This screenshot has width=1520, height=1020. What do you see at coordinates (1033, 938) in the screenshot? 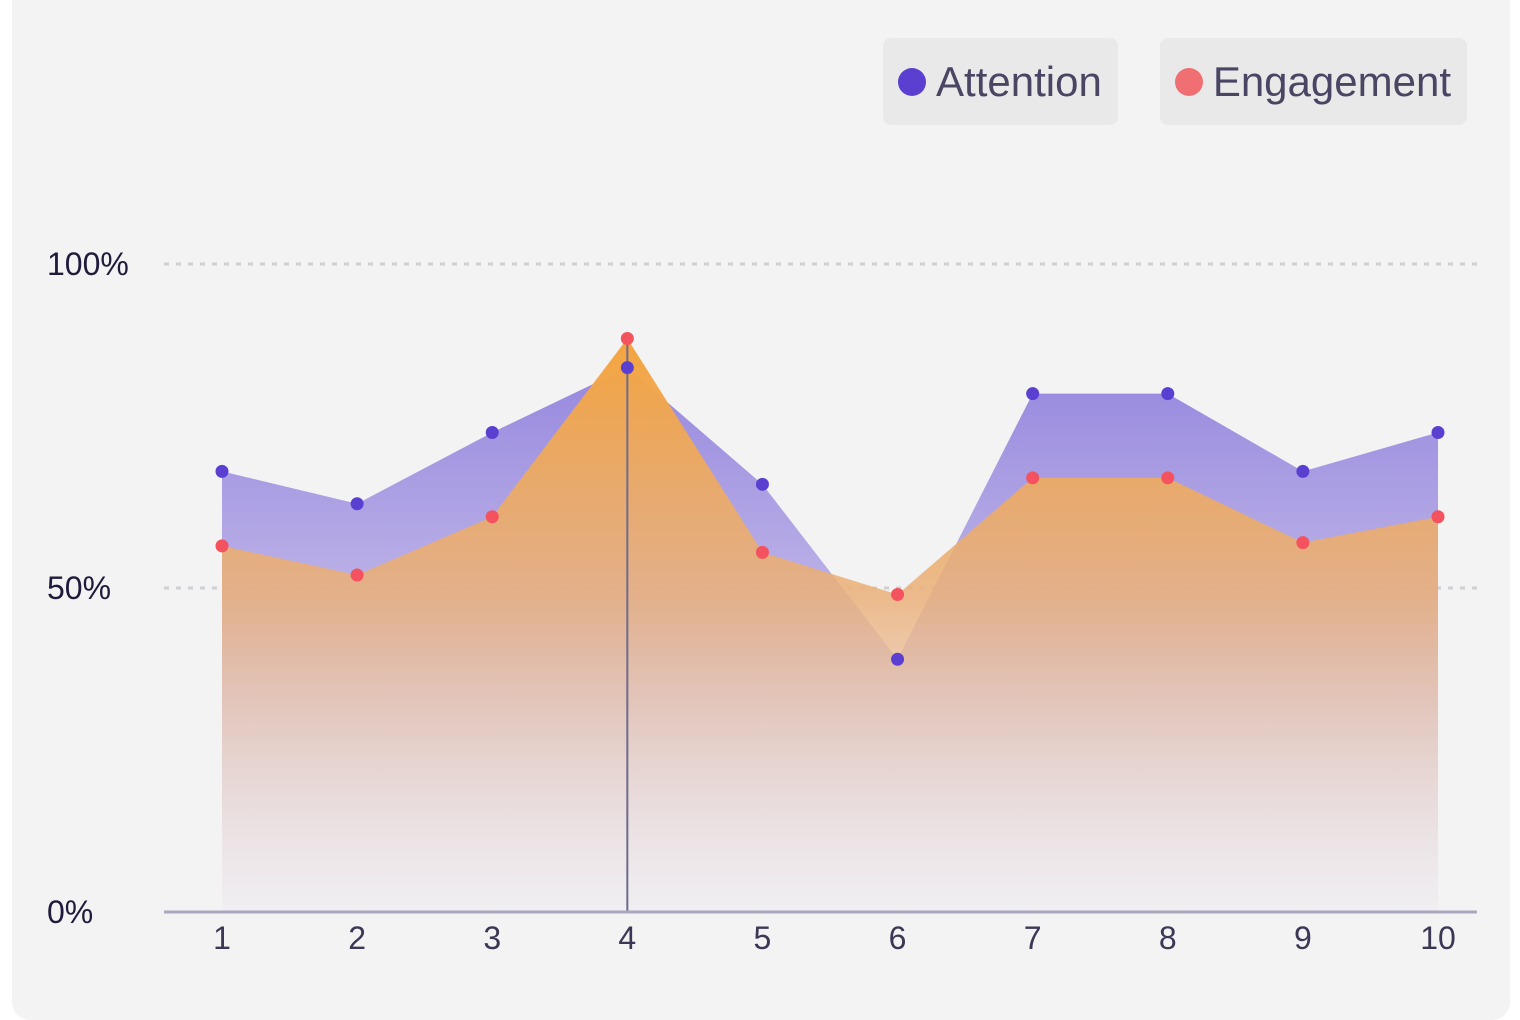
I see `x-tick-label: 7` at bounding box center [1033, 938].